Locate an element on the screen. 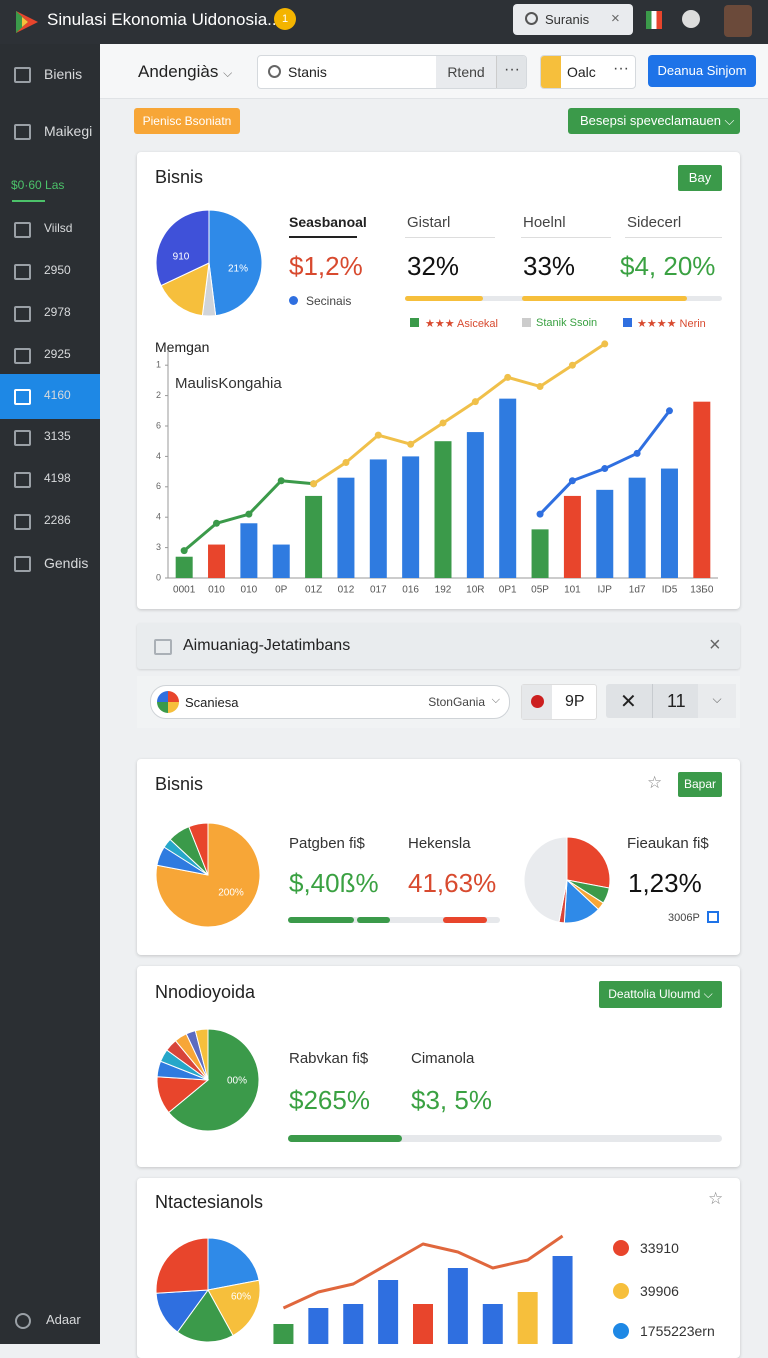  select-option: StonGania is located at coordinates (456, 702).